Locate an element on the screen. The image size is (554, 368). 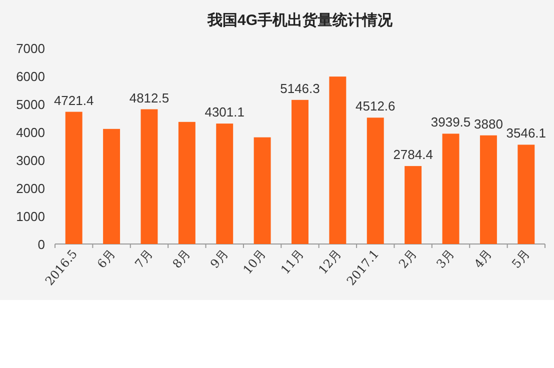
x-tick-label: 11月 is located at coordinates (292, 261).